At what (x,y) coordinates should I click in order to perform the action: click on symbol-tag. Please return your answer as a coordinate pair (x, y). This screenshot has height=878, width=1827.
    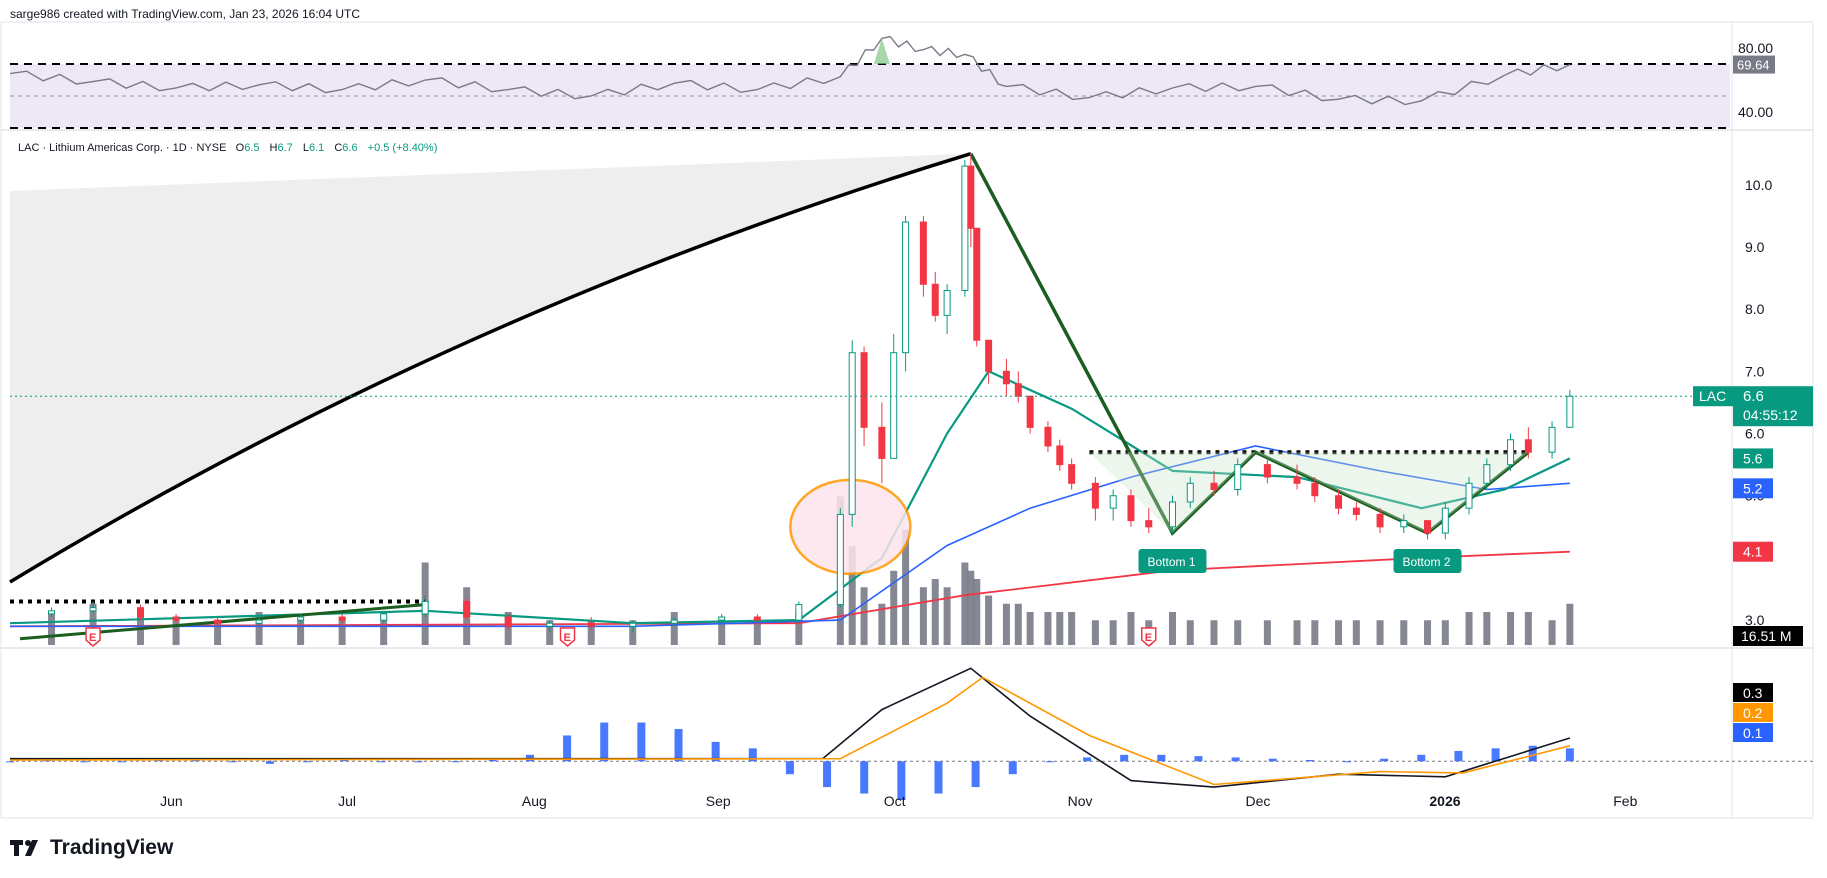
    Looking at the image, I should click on (1713, 396).